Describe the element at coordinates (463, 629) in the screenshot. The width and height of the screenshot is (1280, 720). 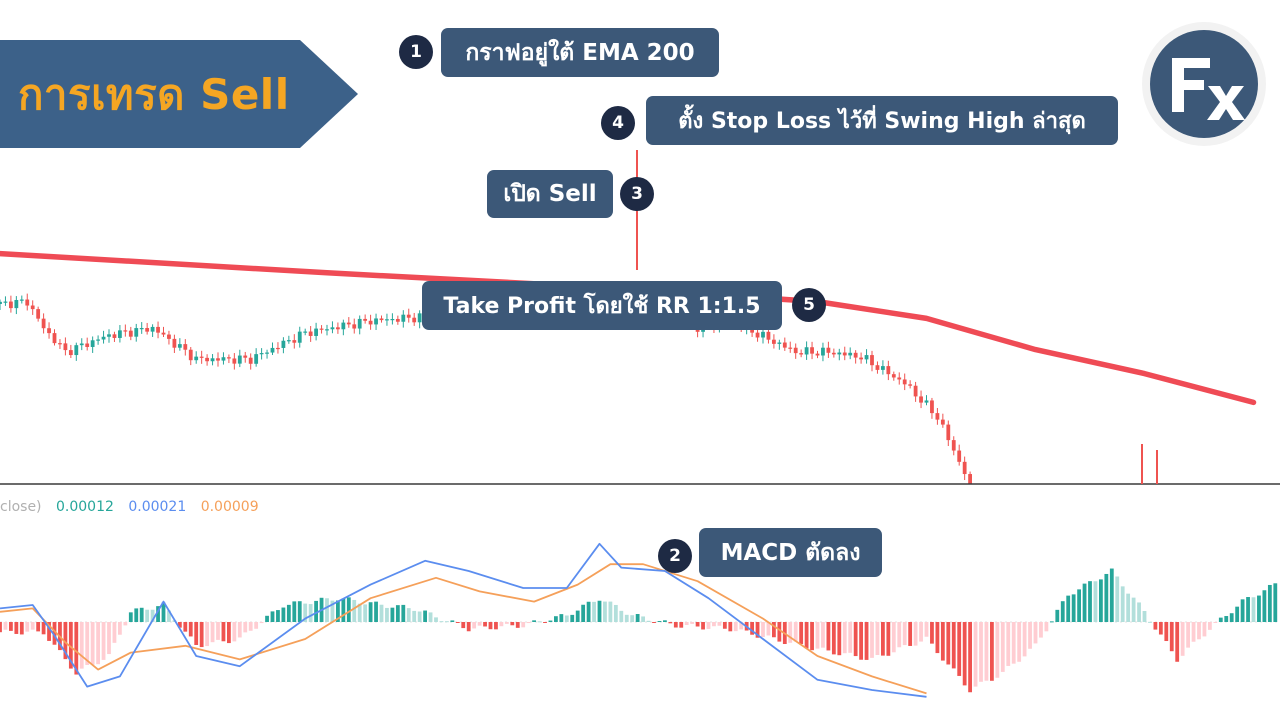
I see `signal-line` at that location.